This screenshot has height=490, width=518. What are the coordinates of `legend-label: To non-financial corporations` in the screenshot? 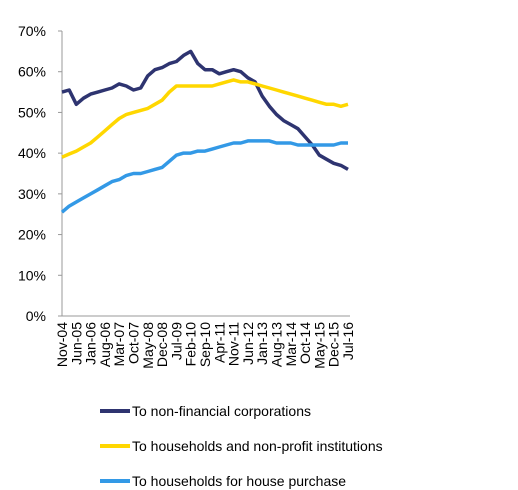 It's located at (221, 411).